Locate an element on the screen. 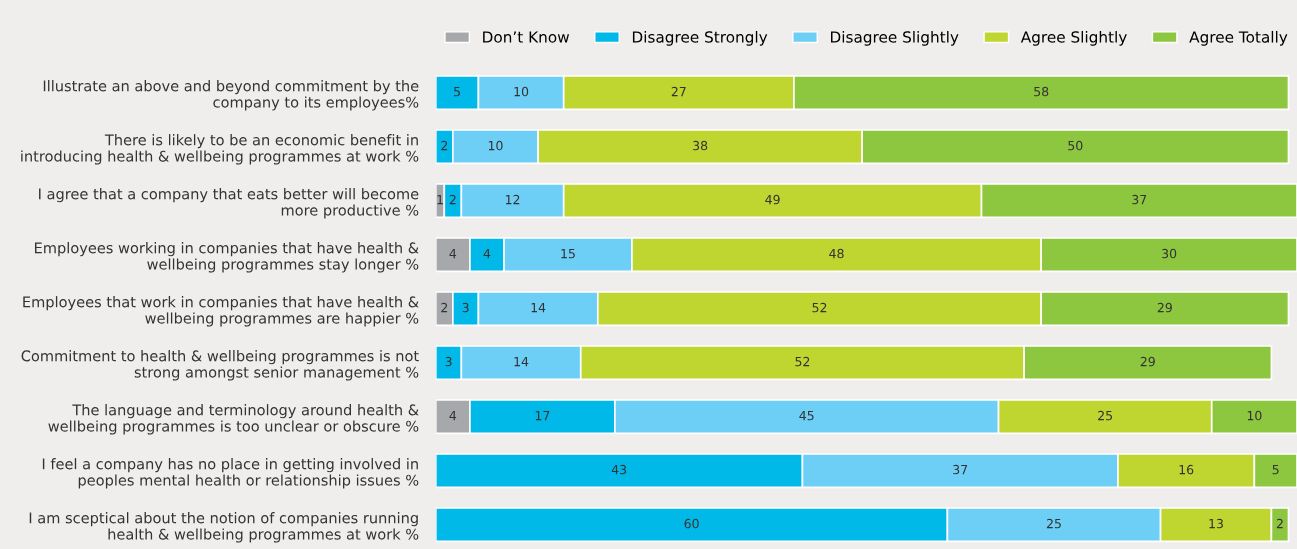 This screenshot has width=1297, height=549. data-label: 45 is located at coordinates (806, 416).